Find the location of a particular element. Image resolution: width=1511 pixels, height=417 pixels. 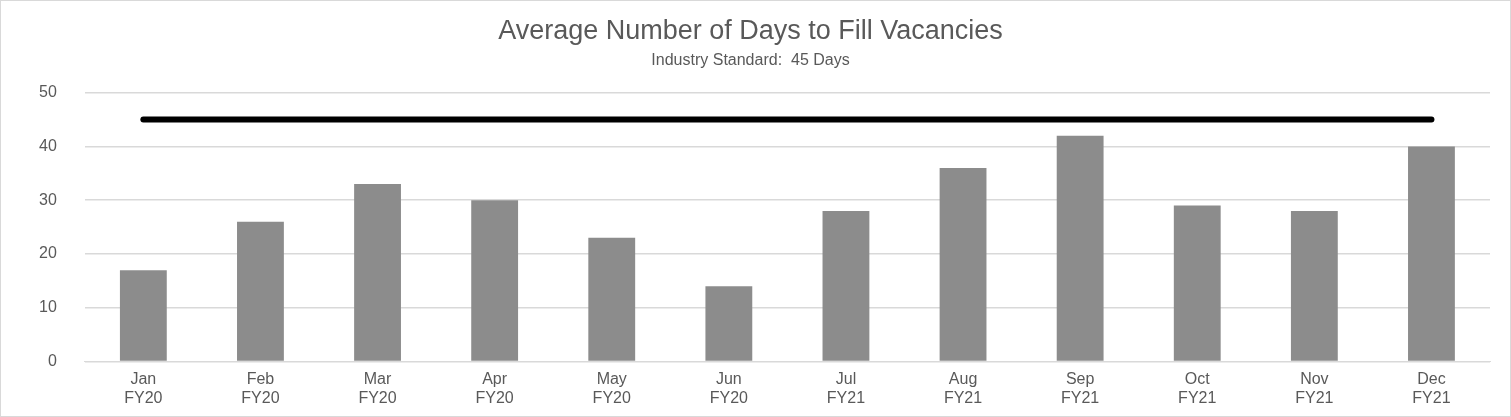

x-tick-label: Sep FY21 is located at coordinates (1080, 387).